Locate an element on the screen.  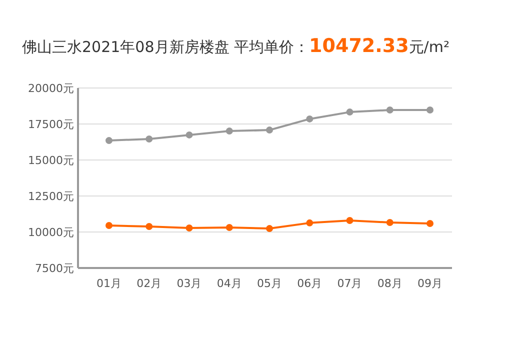
x-tick-label: 03月 is located at coordinates (189, 283).